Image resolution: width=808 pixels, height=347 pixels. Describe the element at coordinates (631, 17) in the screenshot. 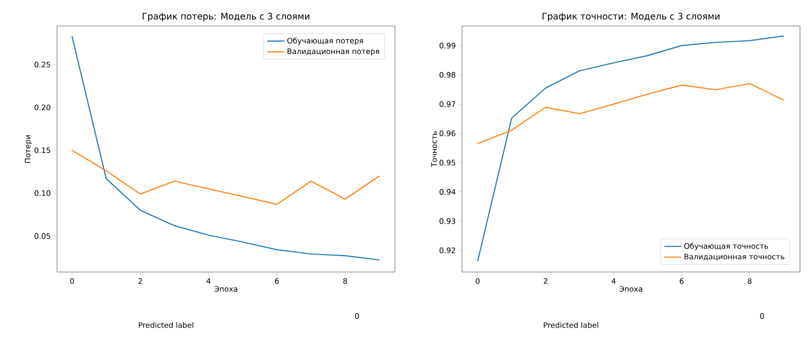

I see `chart-title: График точности: Модель с 3 слоями` at that location.